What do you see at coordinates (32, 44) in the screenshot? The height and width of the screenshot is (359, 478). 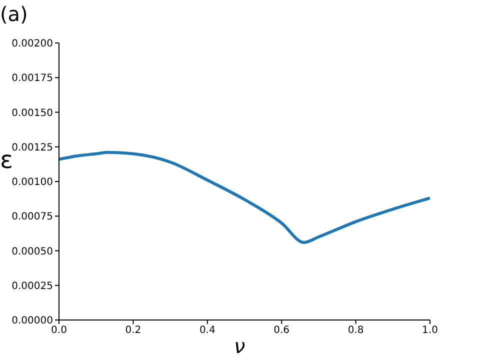 I see `y-tick-label: 0.00200` at bounding box center [32, 44].